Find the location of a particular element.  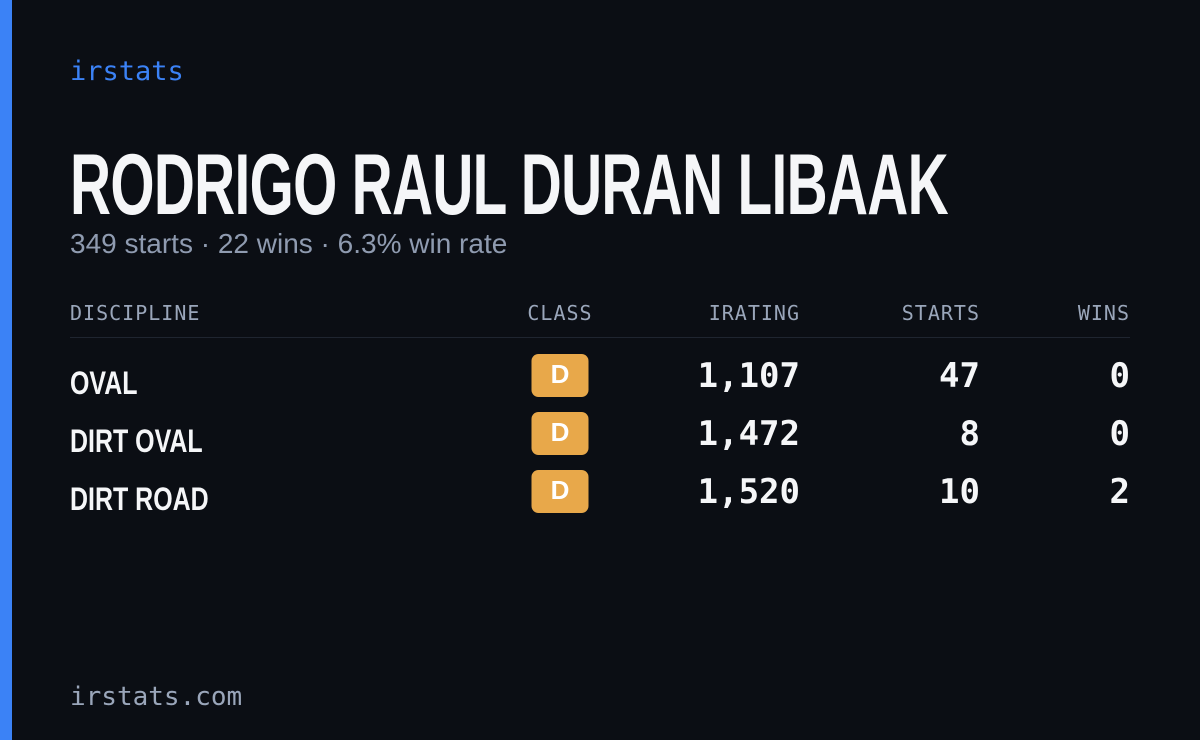

driver-summary: 349 starts · 22 wins · 6.3% win rate is located at coordinates (289, 243).